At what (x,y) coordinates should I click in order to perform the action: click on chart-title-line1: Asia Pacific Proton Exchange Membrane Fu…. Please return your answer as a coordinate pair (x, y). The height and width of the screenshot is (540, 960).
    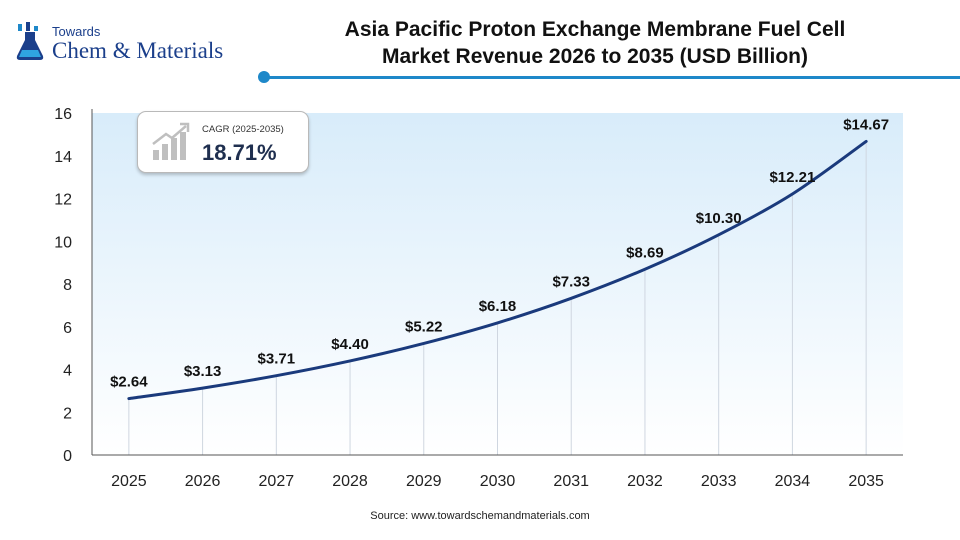
    Looking at the image, I should click on (595, 29).